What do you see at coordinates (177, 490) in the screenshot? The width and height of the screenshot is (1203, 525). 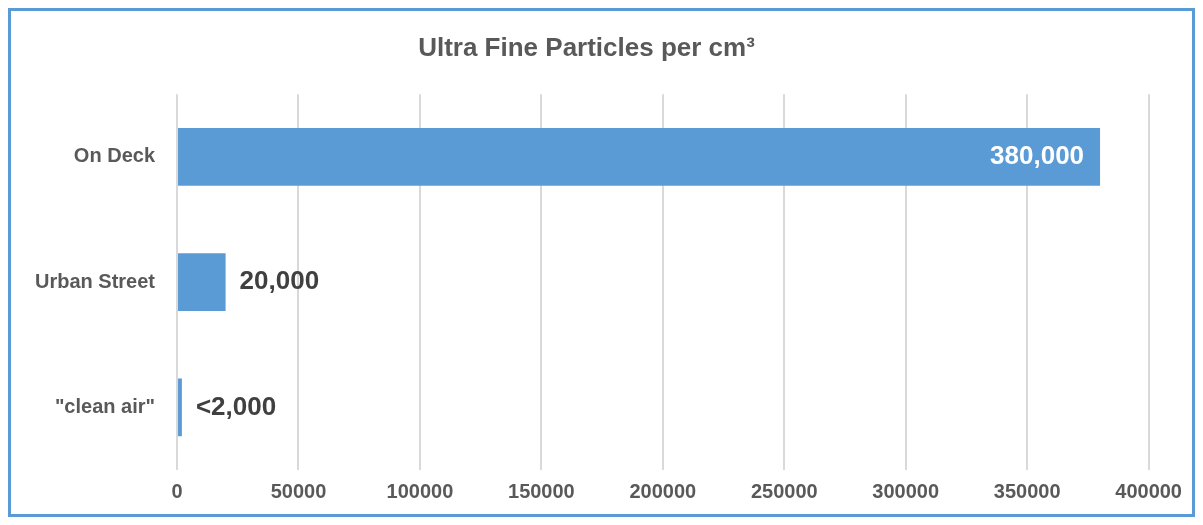 I see `x-tick-label: 0` at bounding box center [177, 490].